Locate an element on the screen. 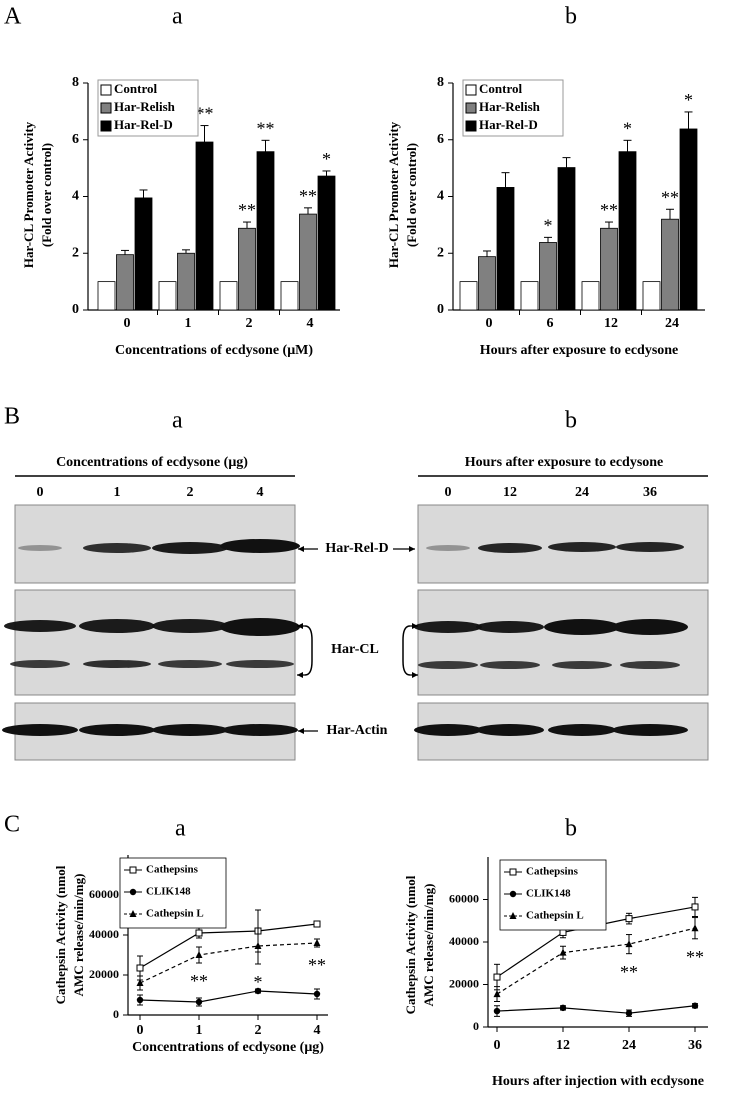 The image size is (733, 1099). lane-label: 12 is located at coordinates (510, 492).